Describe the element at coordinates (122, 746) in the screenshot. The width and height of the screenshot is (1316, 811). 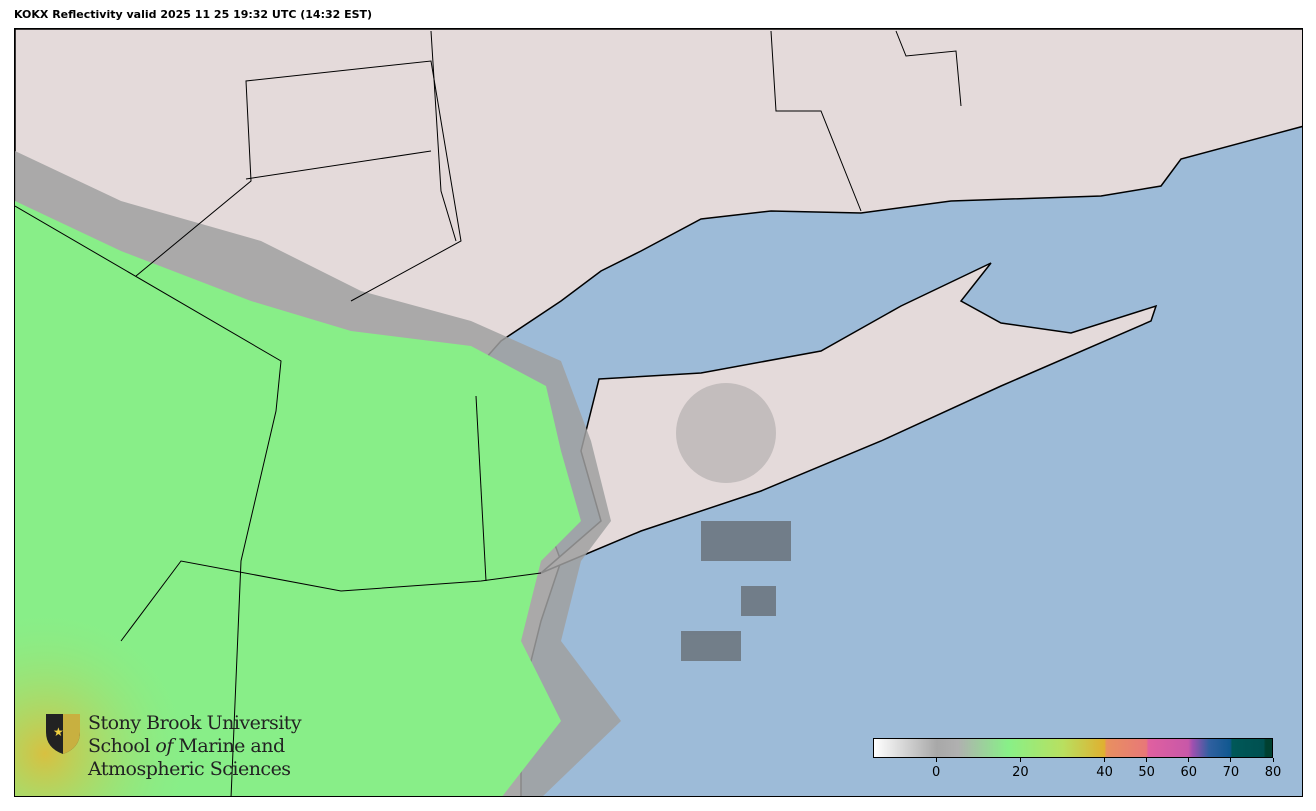
I see `logo-line-2a: School` at that location.